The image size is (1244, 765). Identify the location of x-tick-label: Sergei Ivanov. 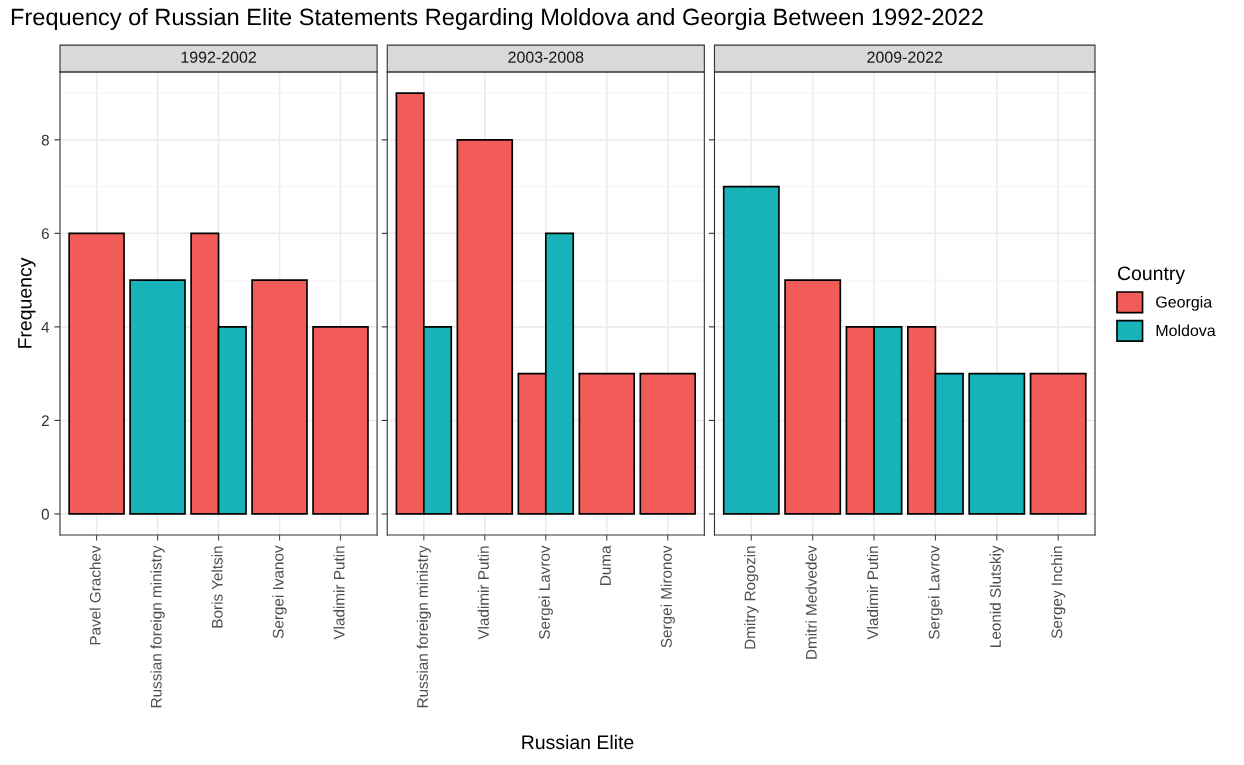
(279, 592).